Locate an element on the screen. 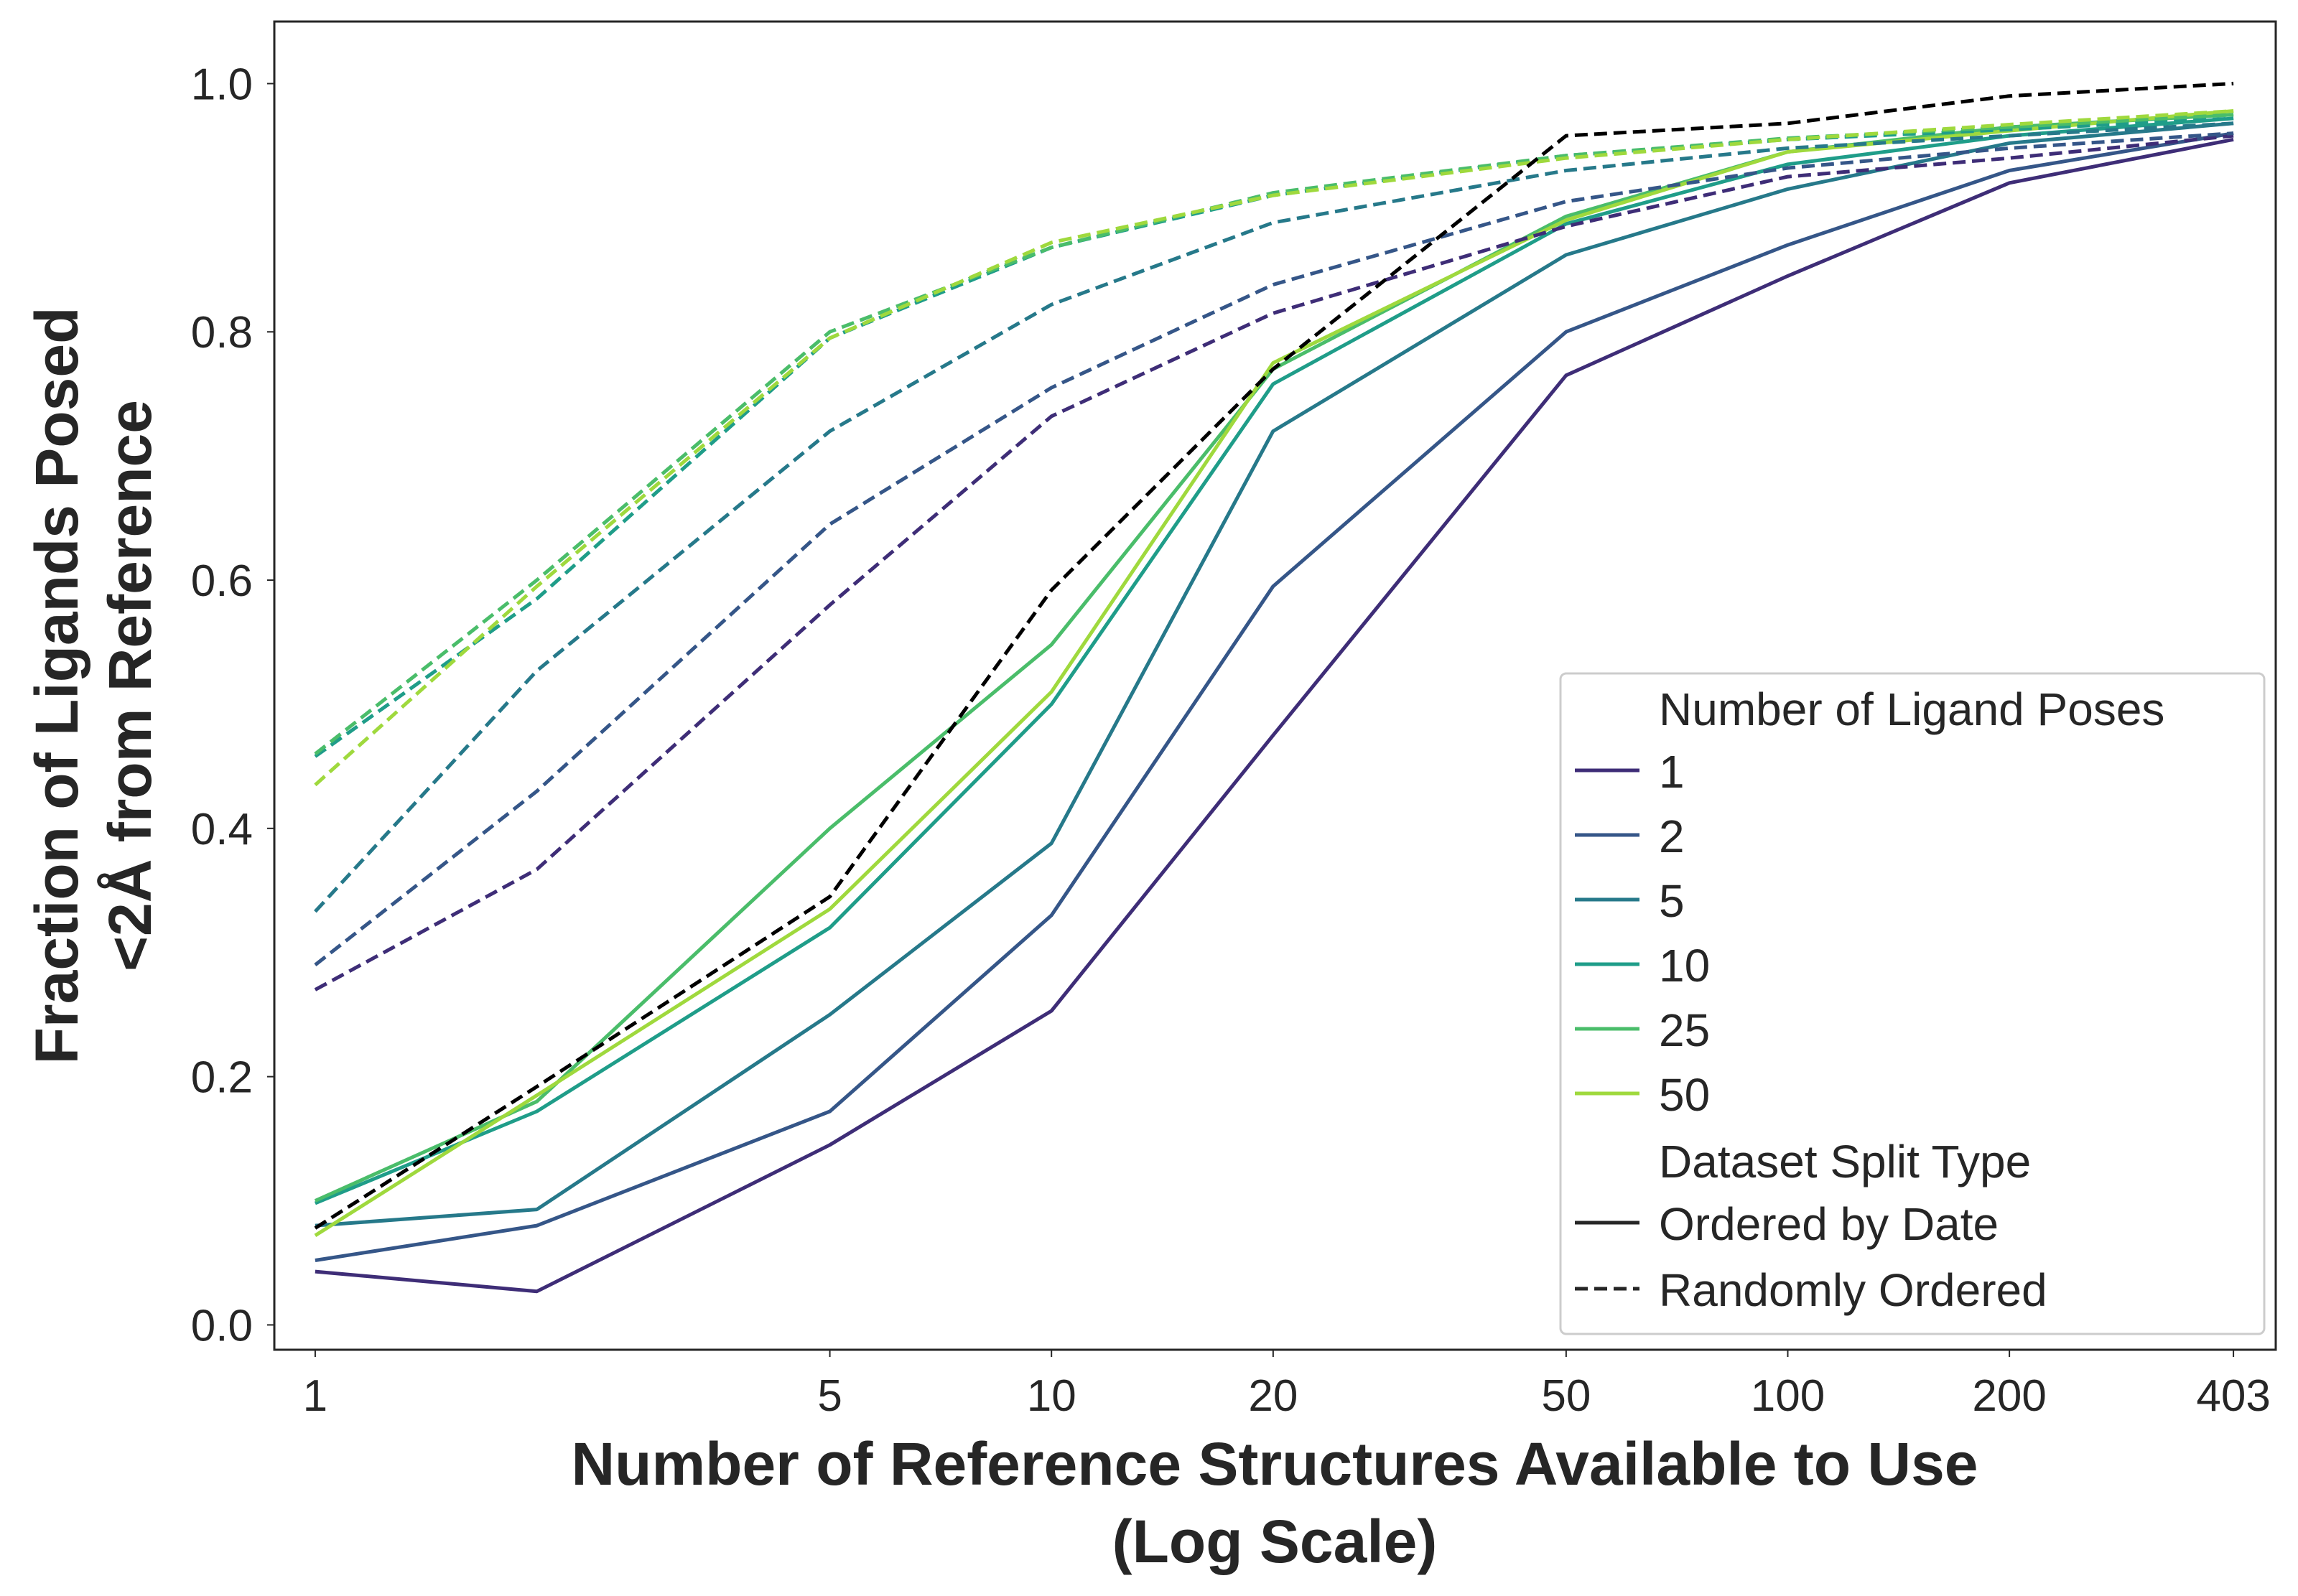  x-tick-label: 20 is located at coordinates (1273, 1396).